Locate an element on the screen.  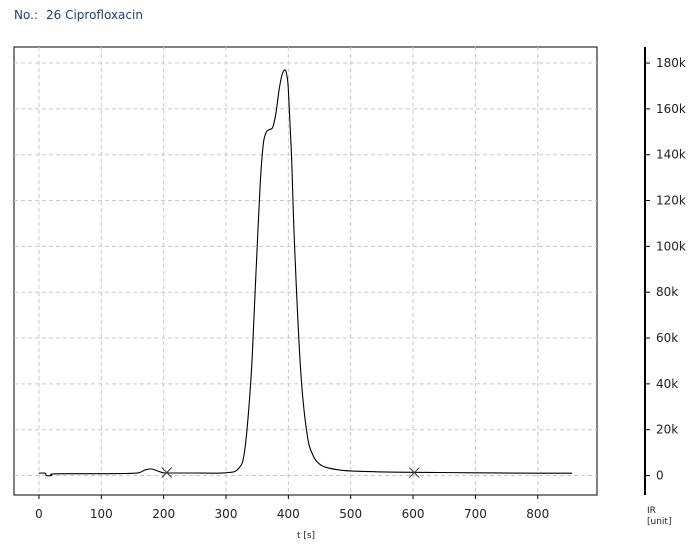
x-tick-label: 200 is located at coordinates (163, 514).